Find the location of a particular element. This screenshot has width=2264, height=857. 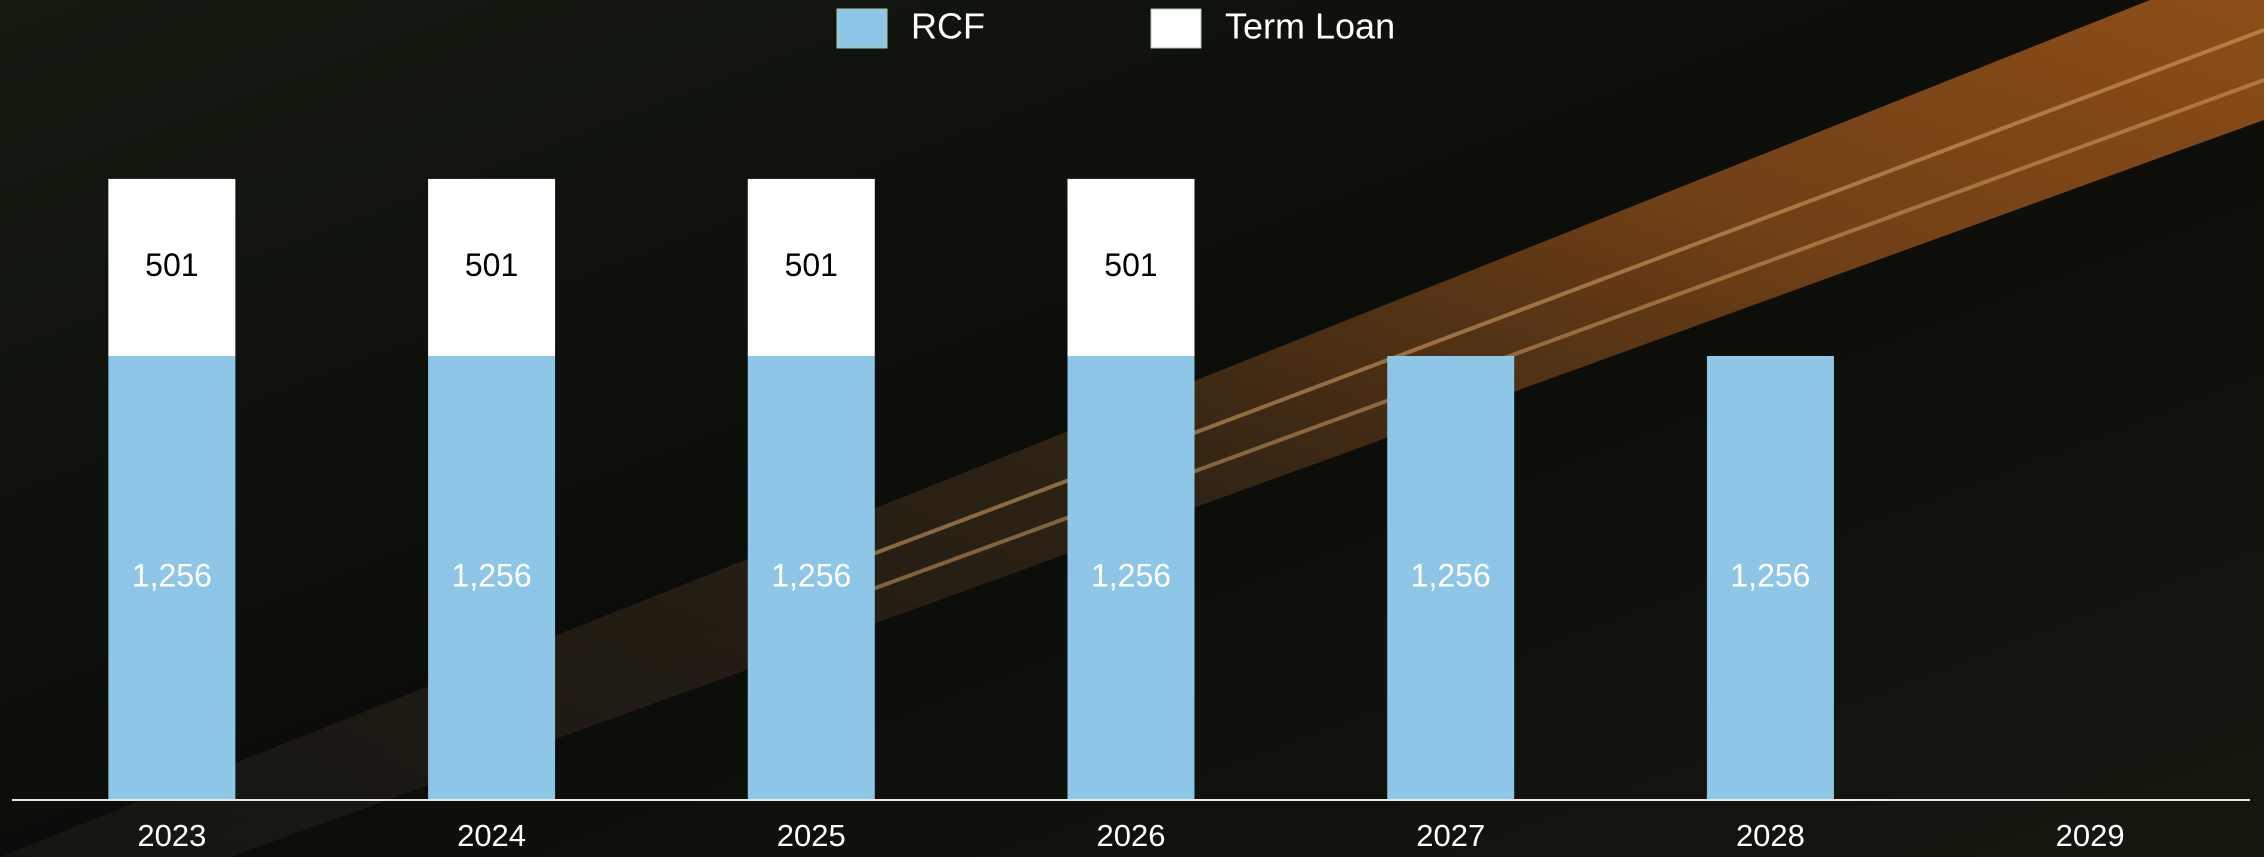

x-tick-label: 2026 is located at coordinates (1131, 835).